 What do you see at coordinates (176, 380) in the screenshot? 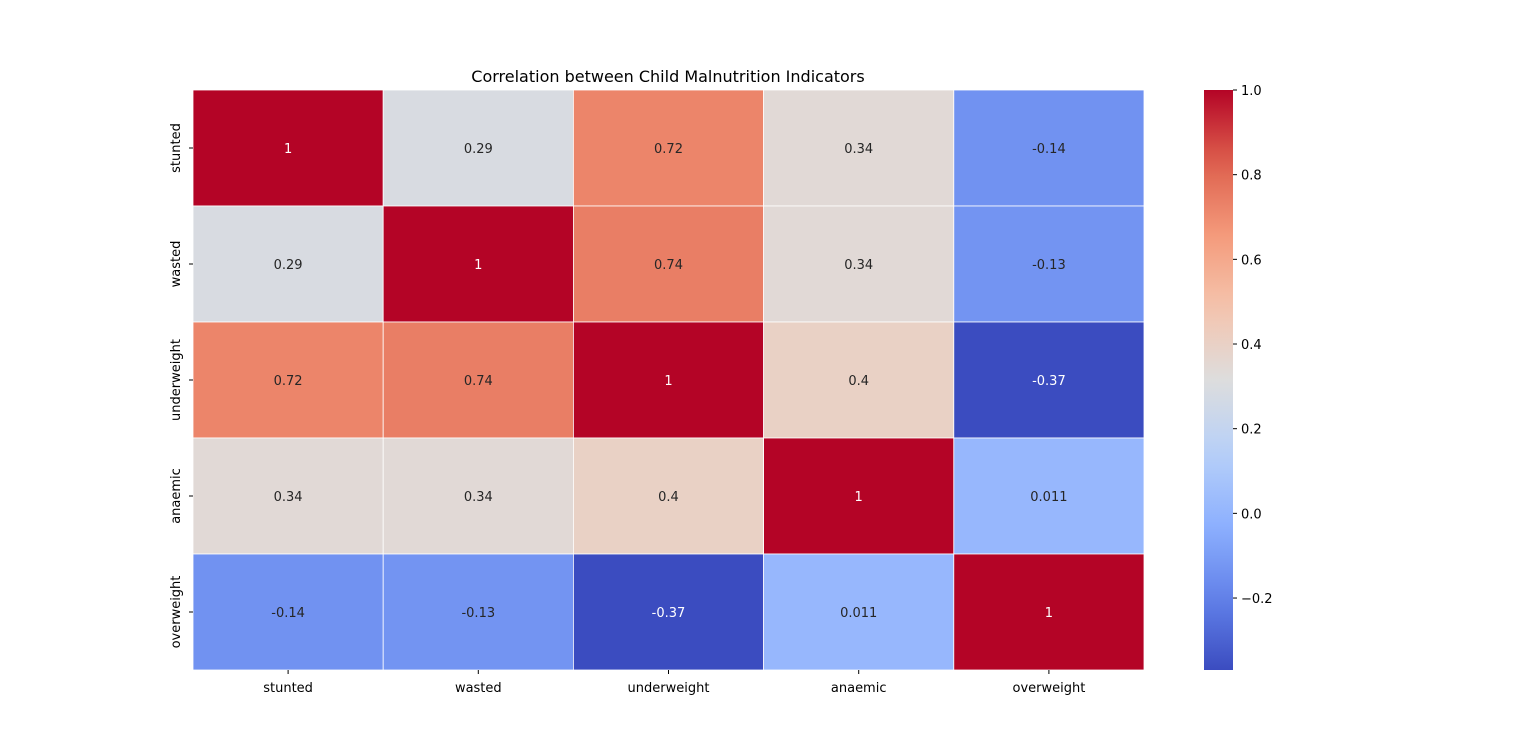
I see `y-tick-label: underweight` at bounding box center [176, 380].